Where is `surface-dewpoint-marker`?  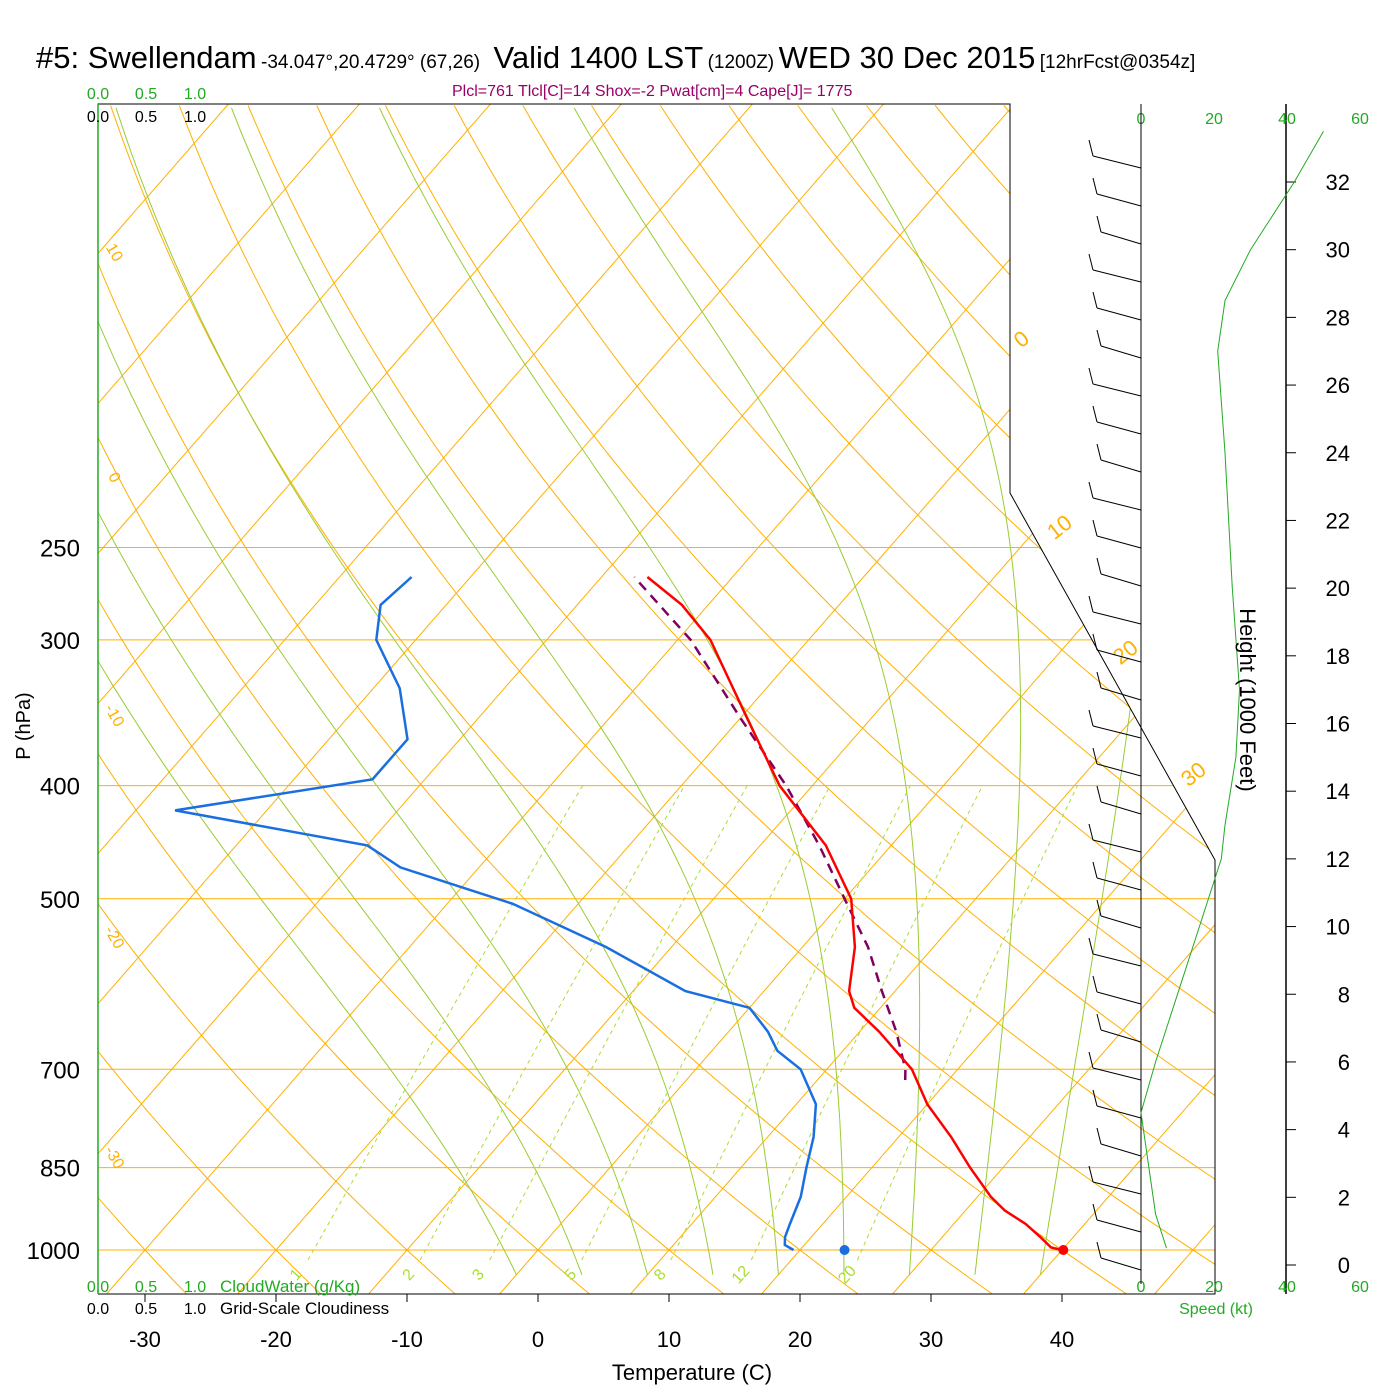 surface-dewpoint-marker is located at coordinates (844, 1250).